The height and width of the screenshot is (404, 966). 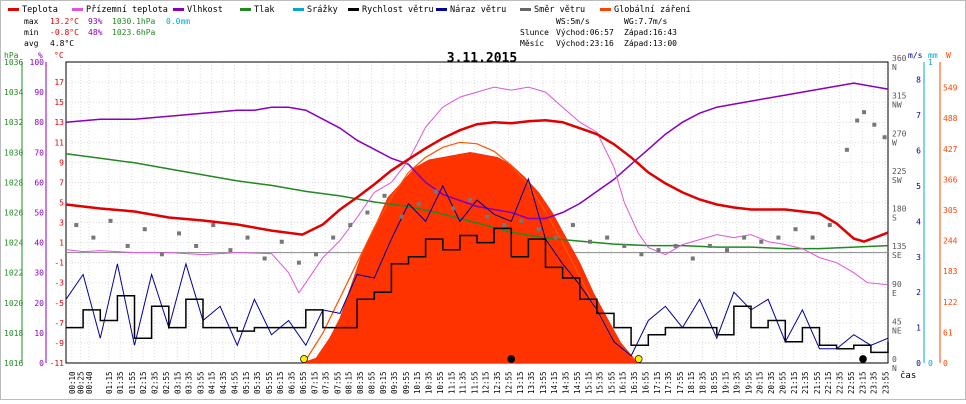 What do you see at coordinates (372, 382) in the screenshot?
I see `tick-x-26: 08:55` at bounding box center [372, 382].